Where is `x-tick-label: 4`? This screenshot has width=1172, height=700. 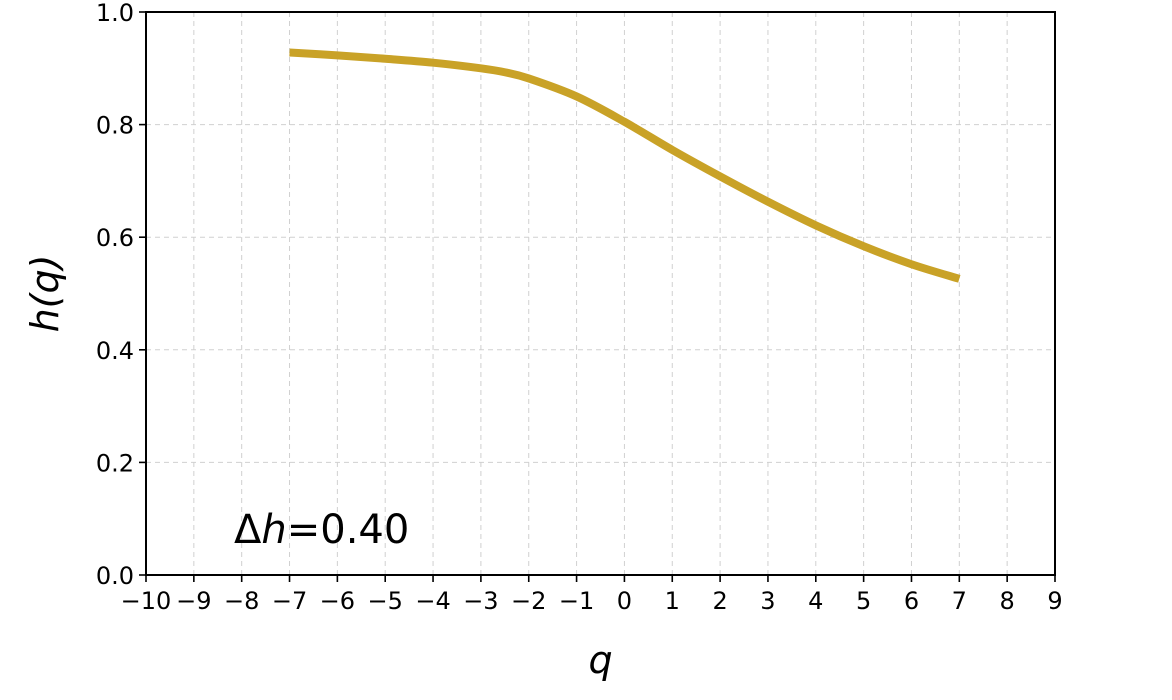
x-tick-label: 4 is located at coordinates (815, 601).